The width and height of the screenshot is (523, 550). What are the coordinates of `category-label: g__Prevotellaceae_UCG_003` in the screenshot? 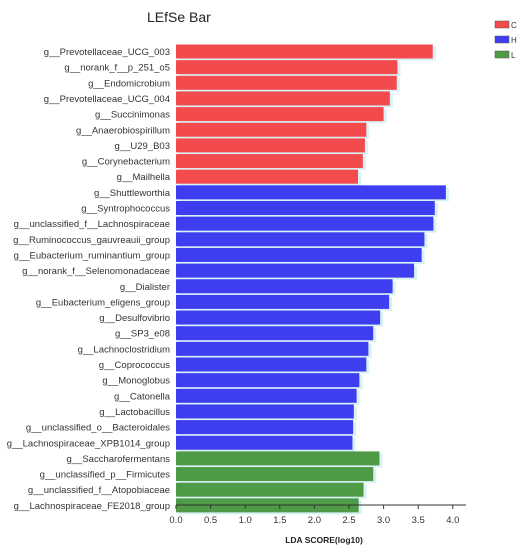 It's located at (107, 52).